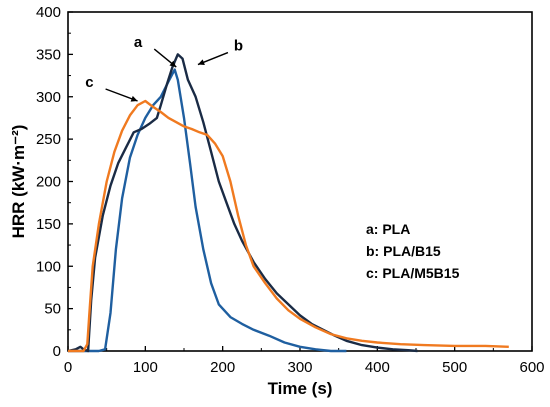 This screenshot has width=550, height=407. Describe the element at coordinates (138, 42) in the screenshot. I see `annotation-label-a: a` at that location.